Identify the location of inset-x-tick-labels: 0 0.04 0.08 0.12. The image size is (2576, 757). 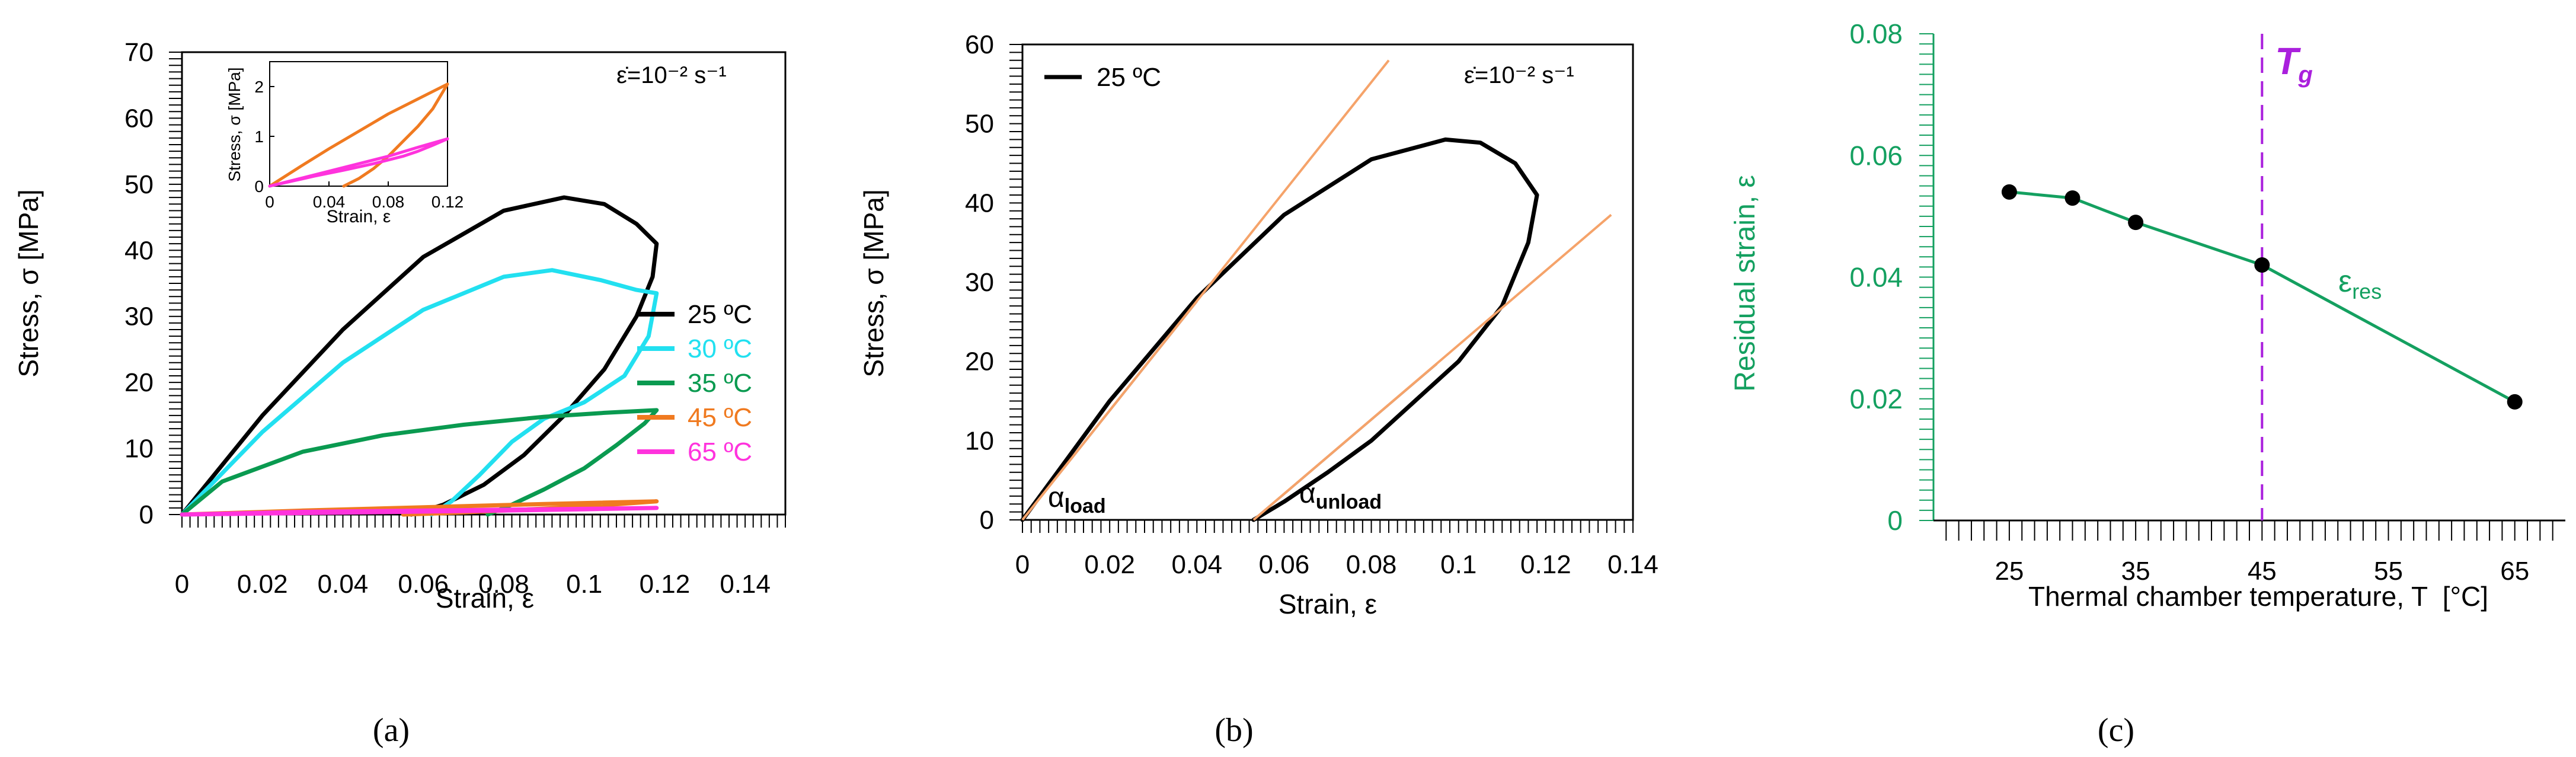
(364, 196).